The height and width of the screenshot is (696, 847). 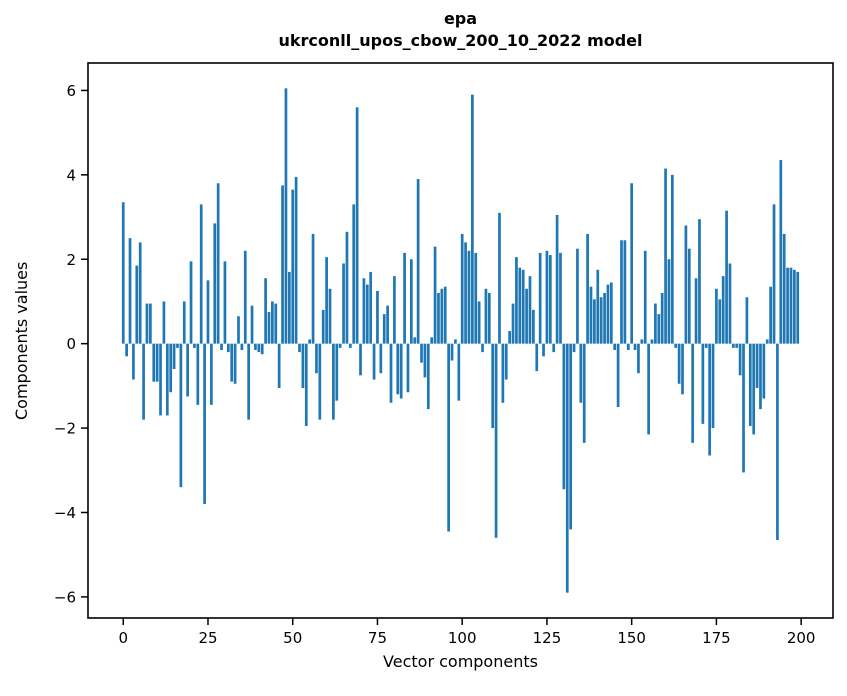 What do you see at coordinates (460, 30) in the screenshot?
I see `chart-title-block: epa ukrconll_upos_cbow_200_10_2022 model` at bounding box center [460, 30].